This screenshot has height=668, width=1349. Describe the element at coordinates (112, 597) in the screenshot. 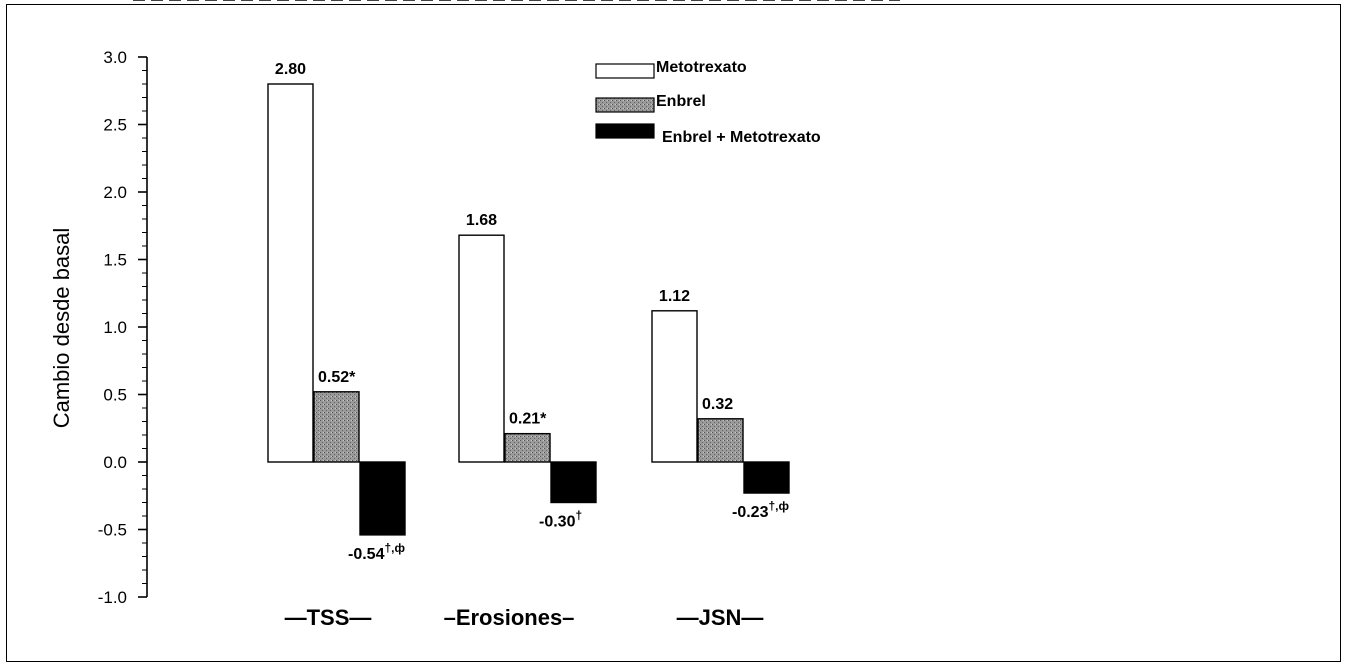

I see `y-tick-label: -1.0` at that location.